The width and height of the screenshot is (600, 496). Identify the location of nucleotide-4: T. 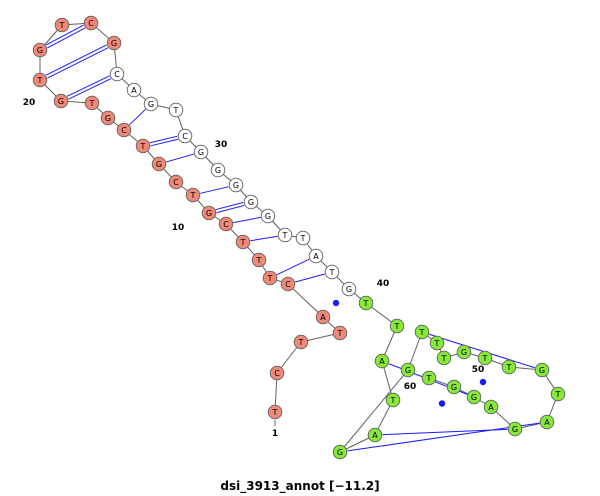
(340, 333).